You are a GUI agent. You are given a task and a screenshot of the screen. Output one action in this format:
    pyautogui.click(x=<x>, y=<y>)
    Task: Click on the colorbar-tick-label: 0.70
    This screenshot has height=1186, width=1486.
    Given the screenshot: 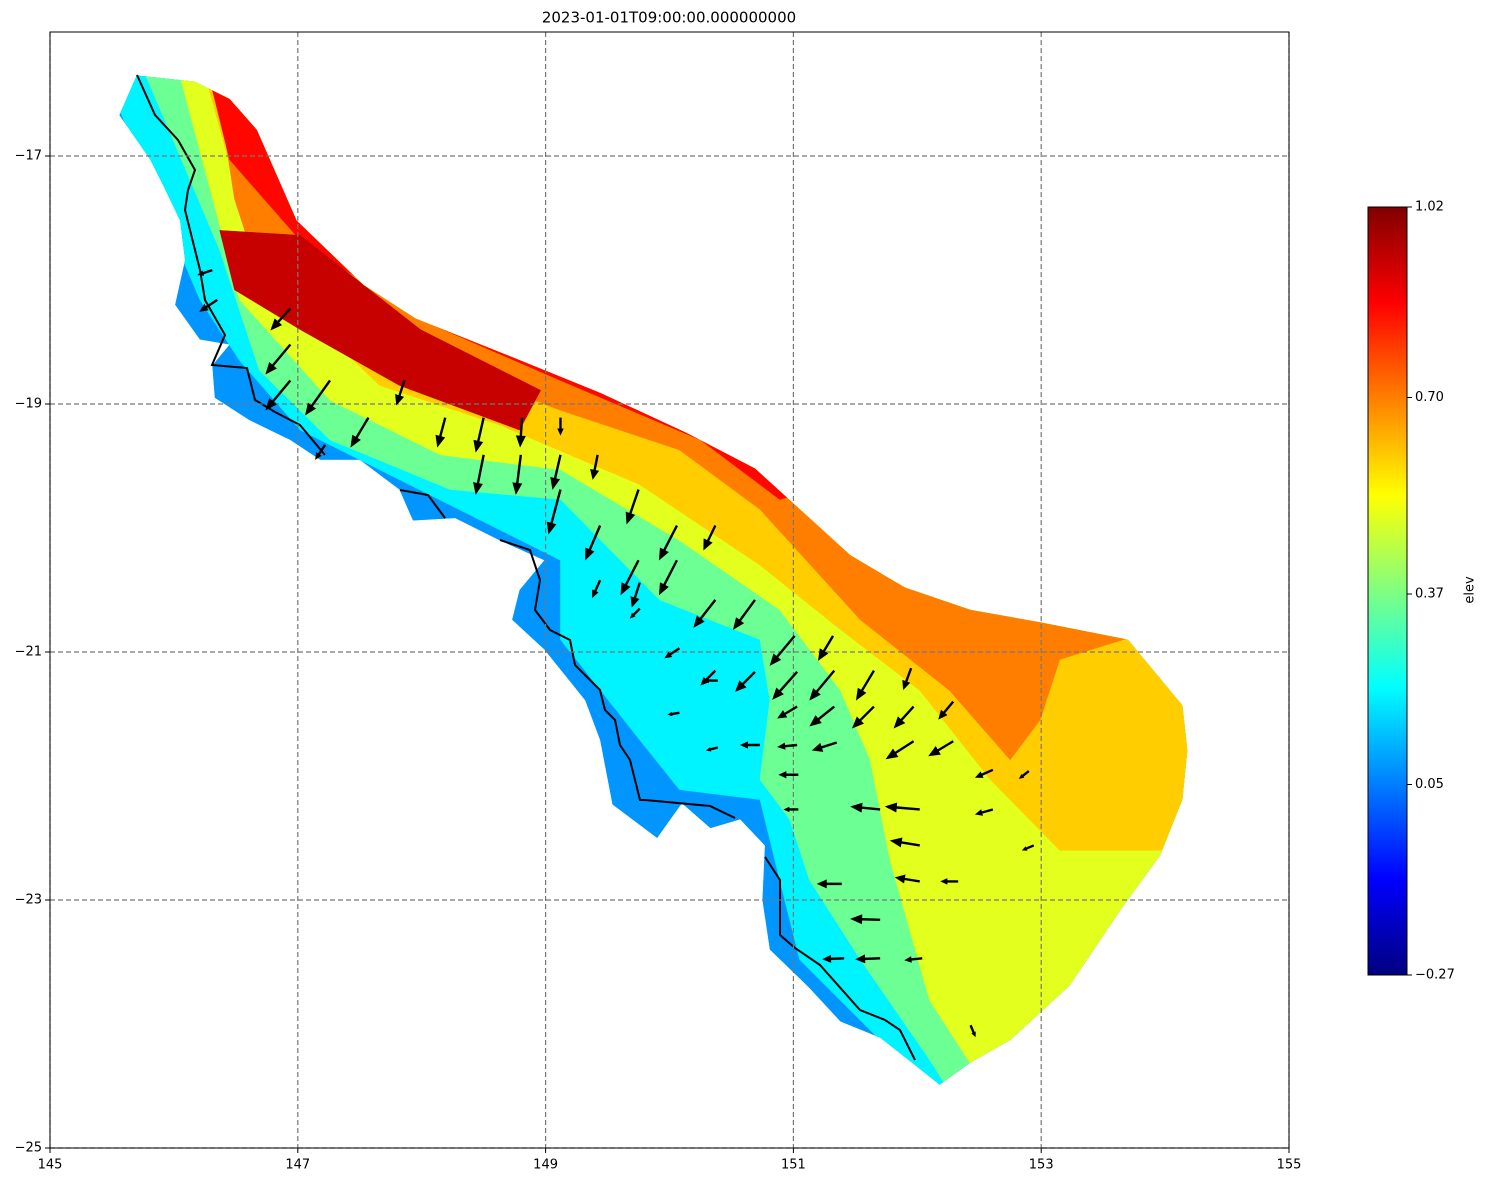 What is the action you would take?
    pyautogui.click(x=1429, y=397)
    